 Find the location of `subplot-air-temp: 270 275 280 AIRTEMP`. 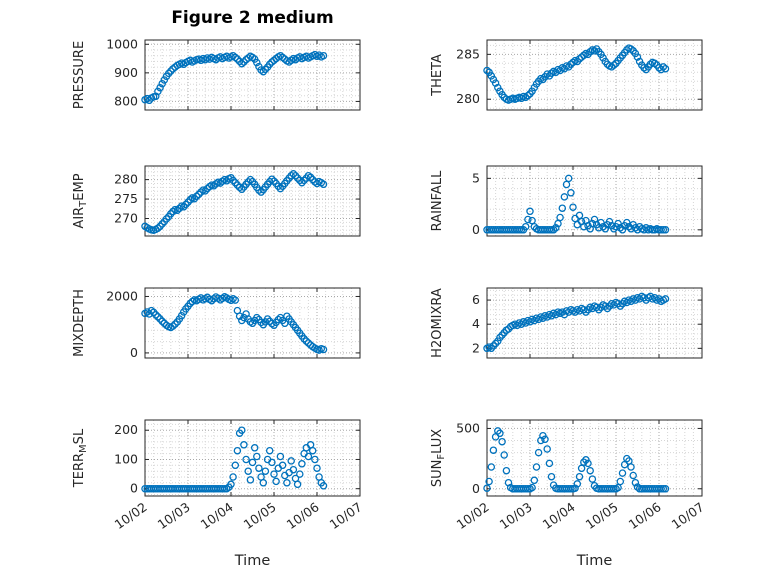

subplot-air-temp: 270 275 280 AIRTEMP is located at coordinates (216, 201).